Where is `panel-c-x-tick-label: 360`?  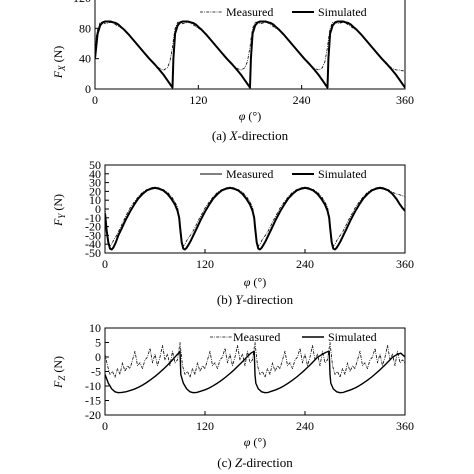
panel-c-x-tick-label: 360 is located at coordinates (405, 426).